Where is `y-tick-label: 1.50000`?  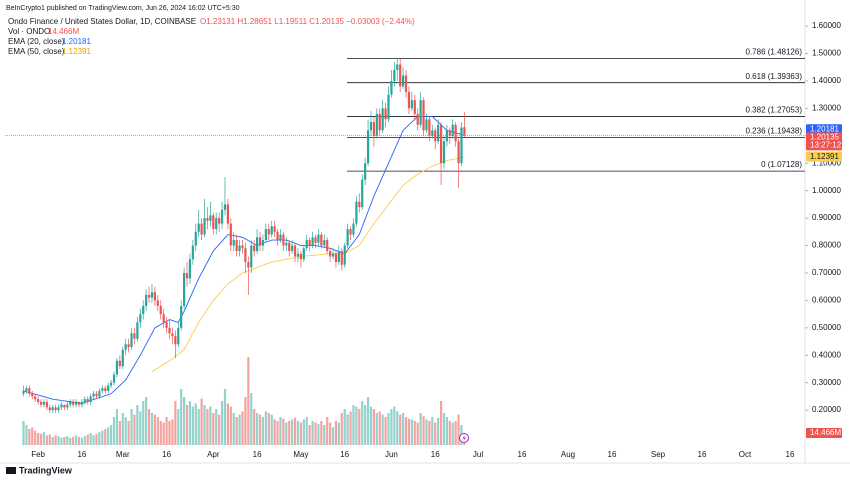 y-tick-label: 1.50000 is located at coordinates (826, 53).